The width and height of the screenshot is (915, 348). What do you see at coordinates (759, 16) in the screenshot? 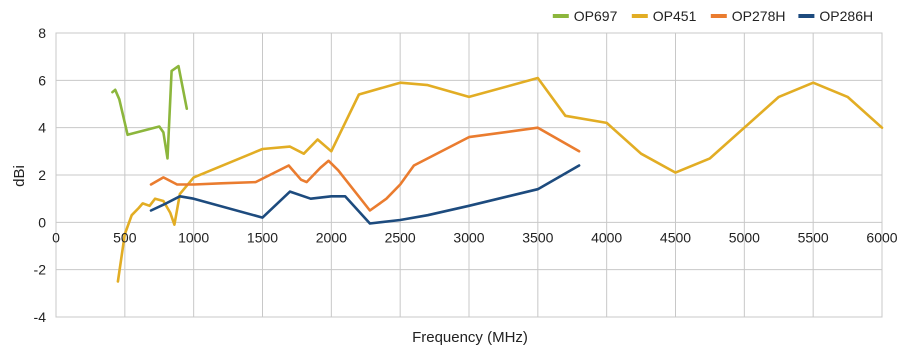
I see `legend-label-op278h: OP278H` at bounding box center [759, 16].